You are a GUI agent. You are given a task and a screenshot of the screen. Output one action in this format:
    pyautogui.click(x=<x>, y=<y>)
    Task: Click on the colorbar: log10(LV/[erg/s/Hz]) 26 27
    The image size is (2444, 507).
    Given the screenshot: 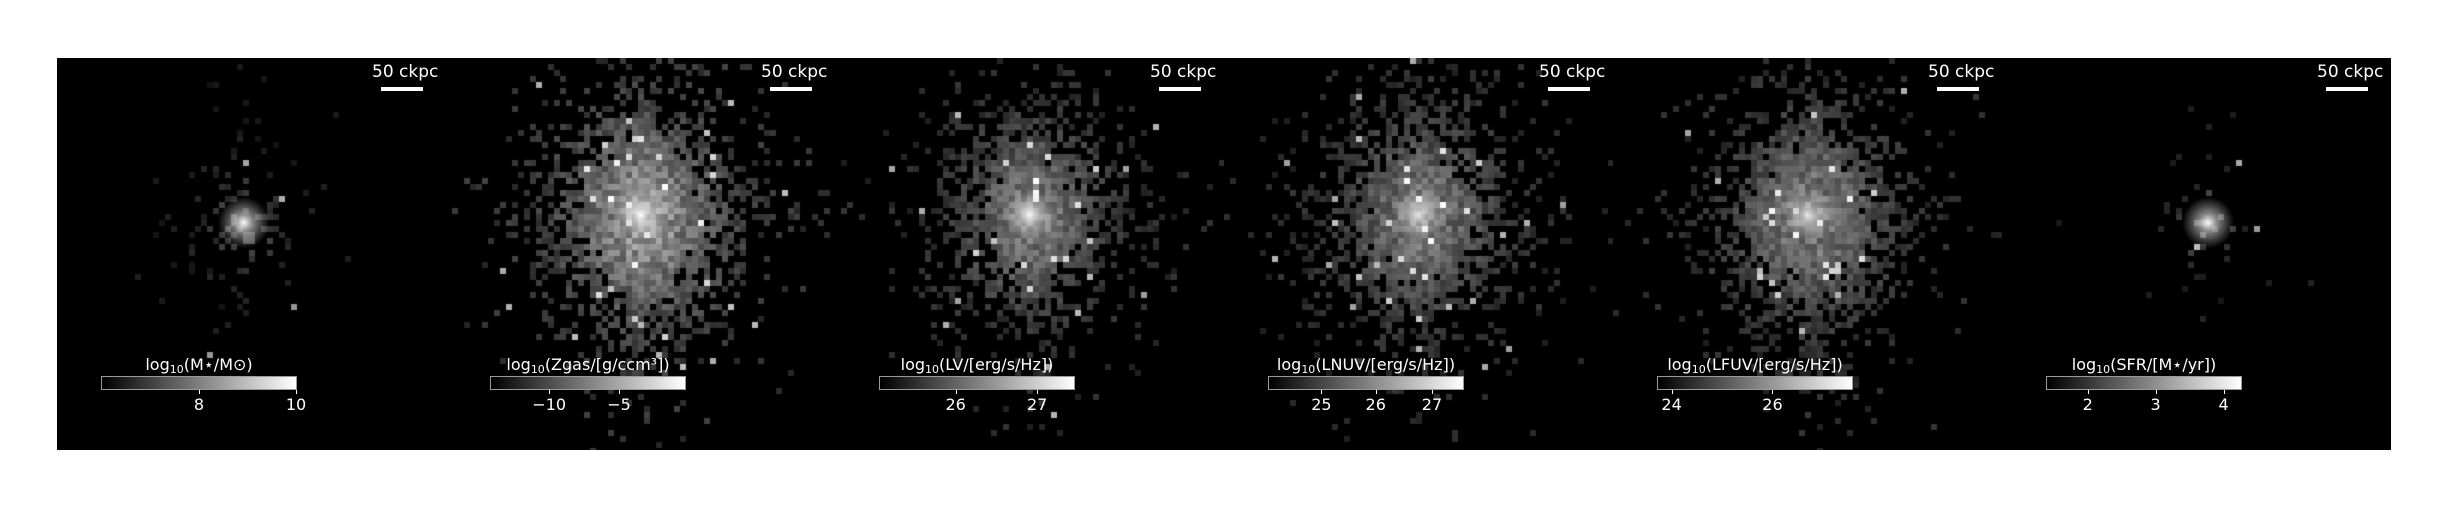 What is the action you would take?
    pyautogui.click(x=977, y=393)
    